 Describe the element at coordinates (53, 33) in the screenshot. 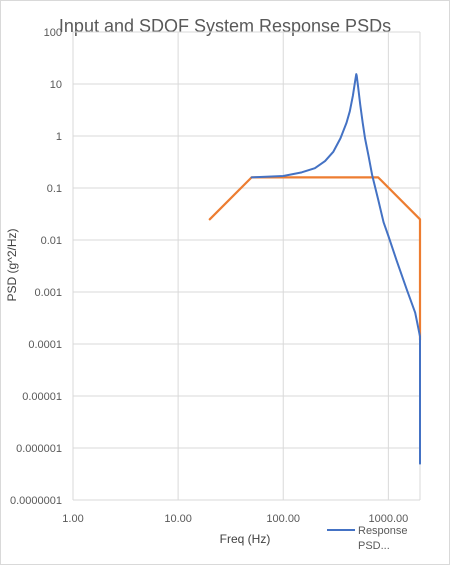

I see `y-tick-label: 100` at that location.